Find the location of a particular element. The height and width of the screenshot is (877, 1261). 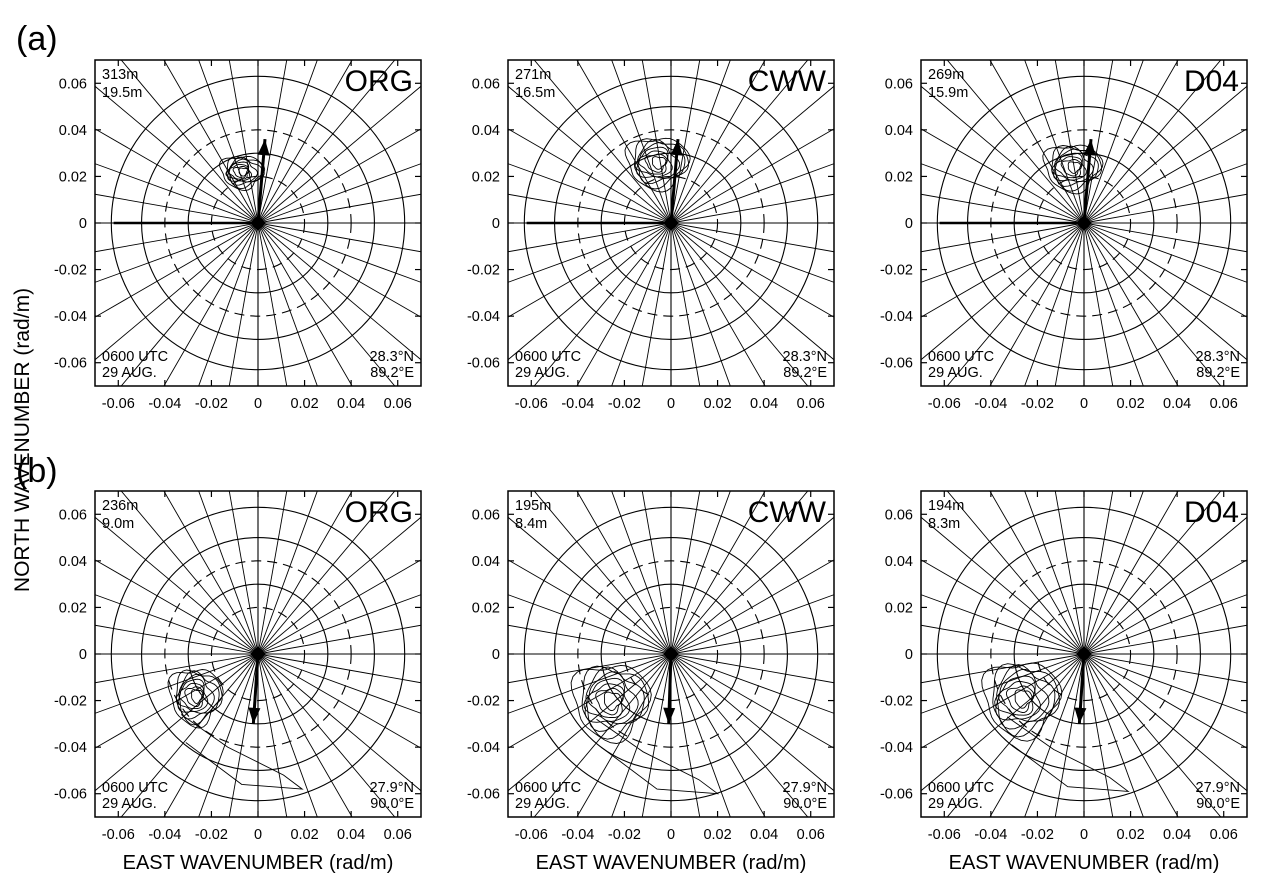

panel-title: CWW is located at coordinates (787, 81).